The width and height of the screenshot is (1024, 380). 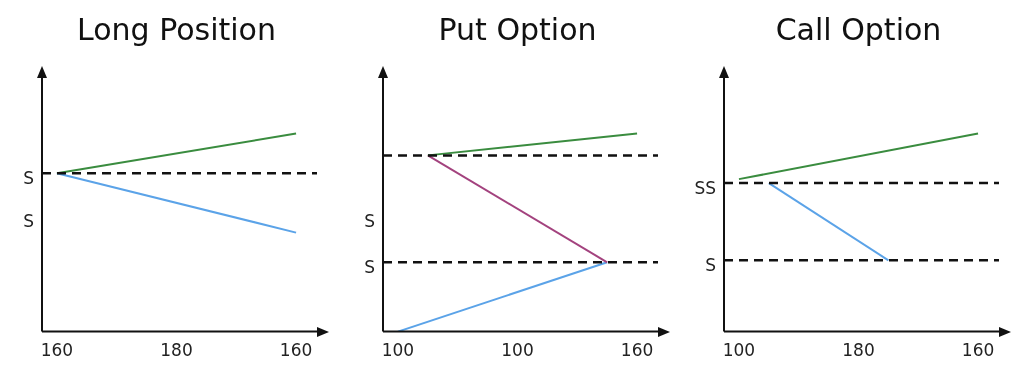 What do you see at coordinates (176, 29) in the screenshot?
I see `chart-title: Long Position` at bounding box center [176, 29].